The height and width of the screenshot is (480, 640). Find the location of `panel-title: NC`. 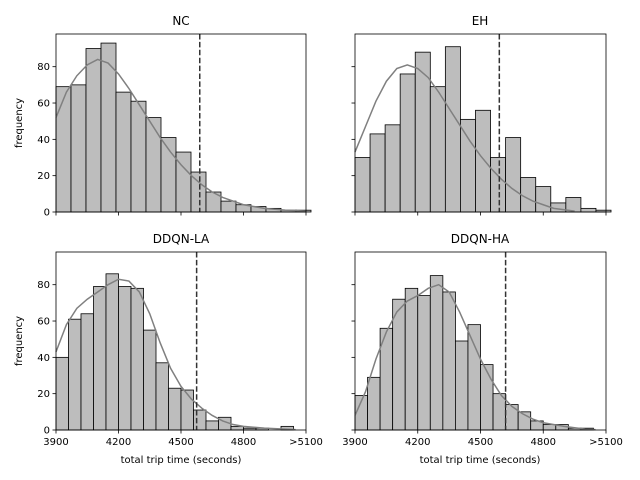

panel-title: NC is located at coordinates (180, 21).